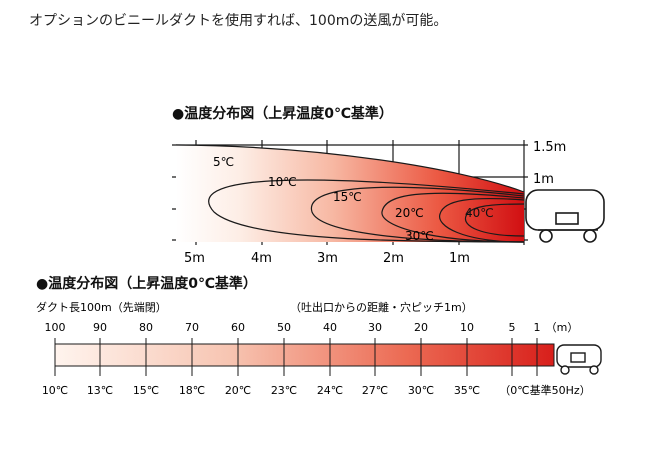  What do you see at coordinates (543, 179) in the screenshot?
I see `height-label-1m: 1m` at bounding box center [543, 179].